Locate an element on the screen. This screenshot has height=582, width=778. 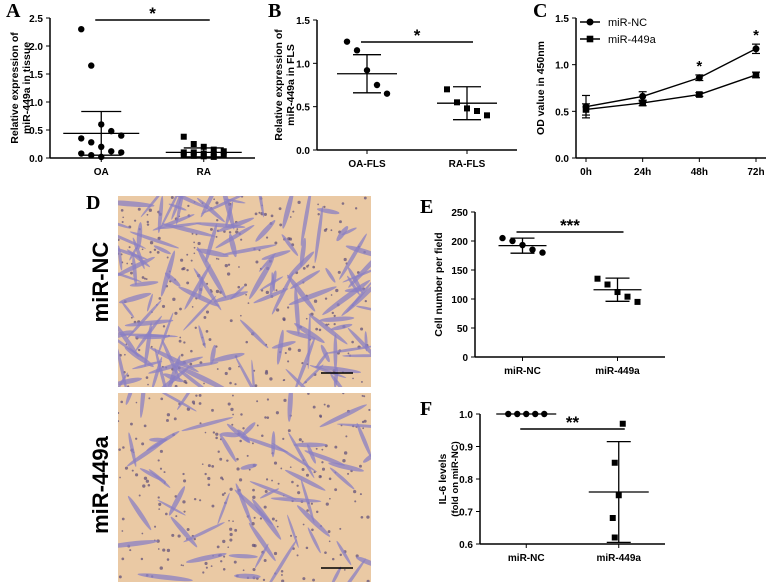
panel-label-b: B is located at coordinates (275, 11).